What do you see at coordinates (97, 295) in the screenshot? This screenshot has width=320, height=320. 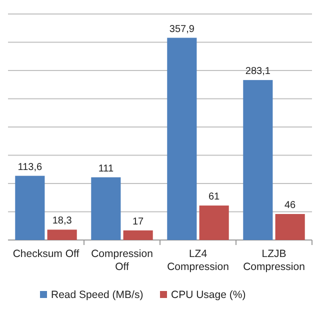 I see `legend-label: Read Speed (MB/s)` at bounding box center [97, 295].